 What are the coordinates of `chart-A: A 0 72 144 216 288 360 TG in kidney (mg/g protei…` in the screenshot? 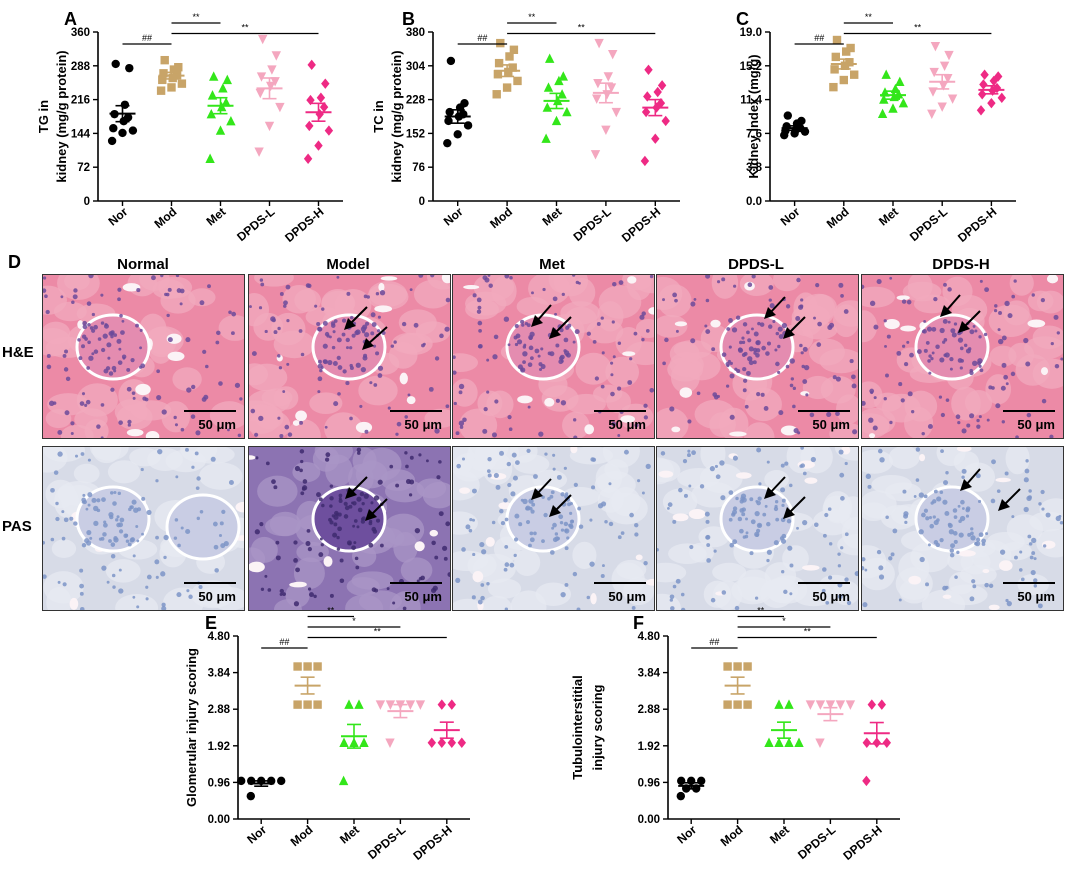 It's located at (189, 127).